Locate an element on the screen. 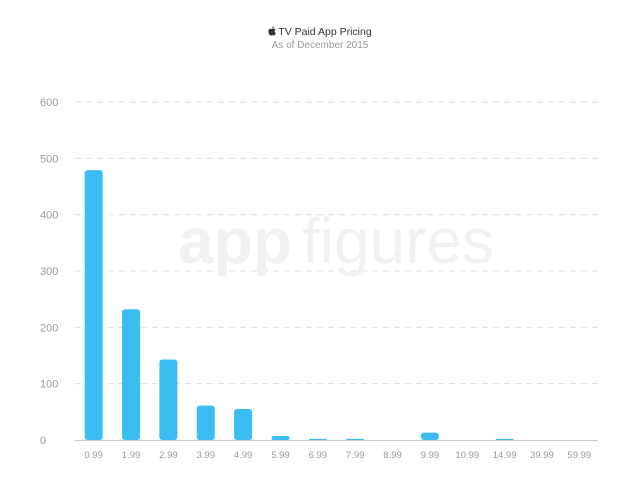 This screenshot has width=640, height=482. y-tick-label: 300 is located at coordinates (49, 272).